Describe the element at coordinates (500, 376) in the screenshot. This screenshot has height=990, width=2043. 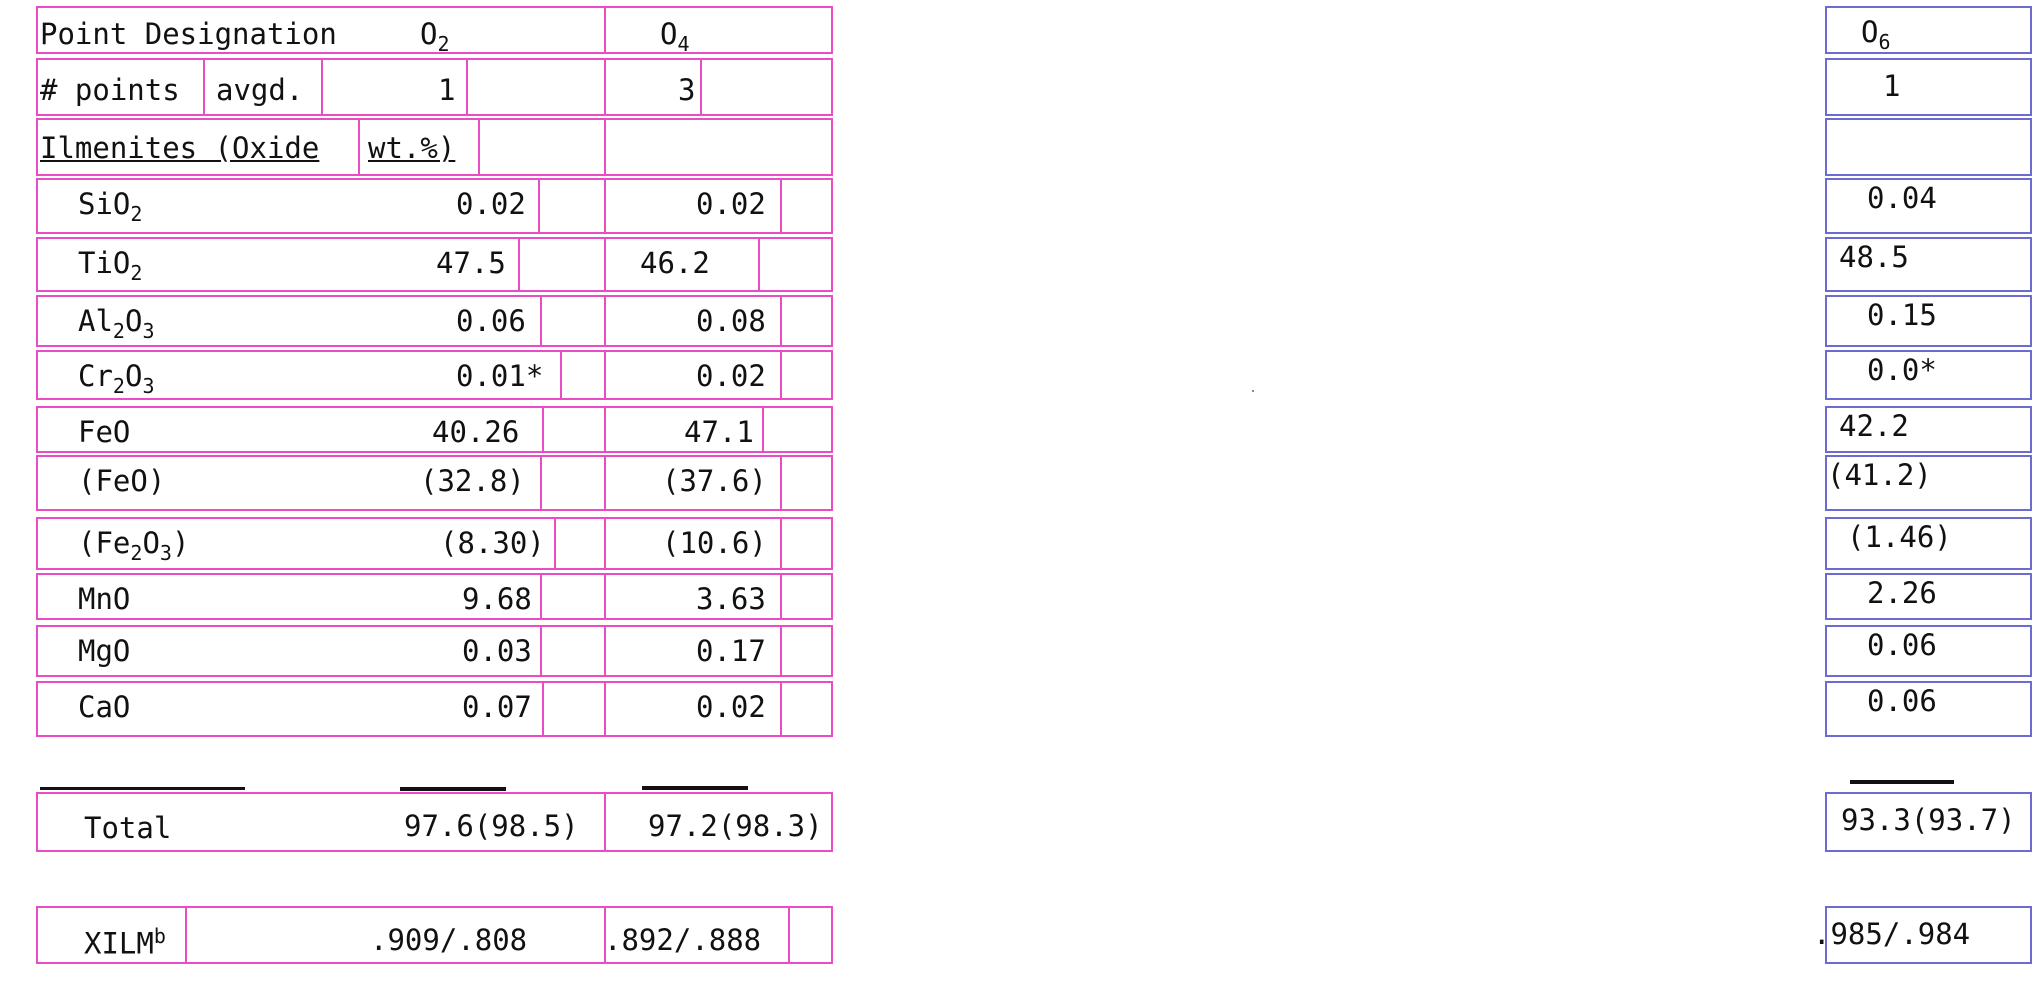
I see `row-value-col1: 0.01*` at that location.